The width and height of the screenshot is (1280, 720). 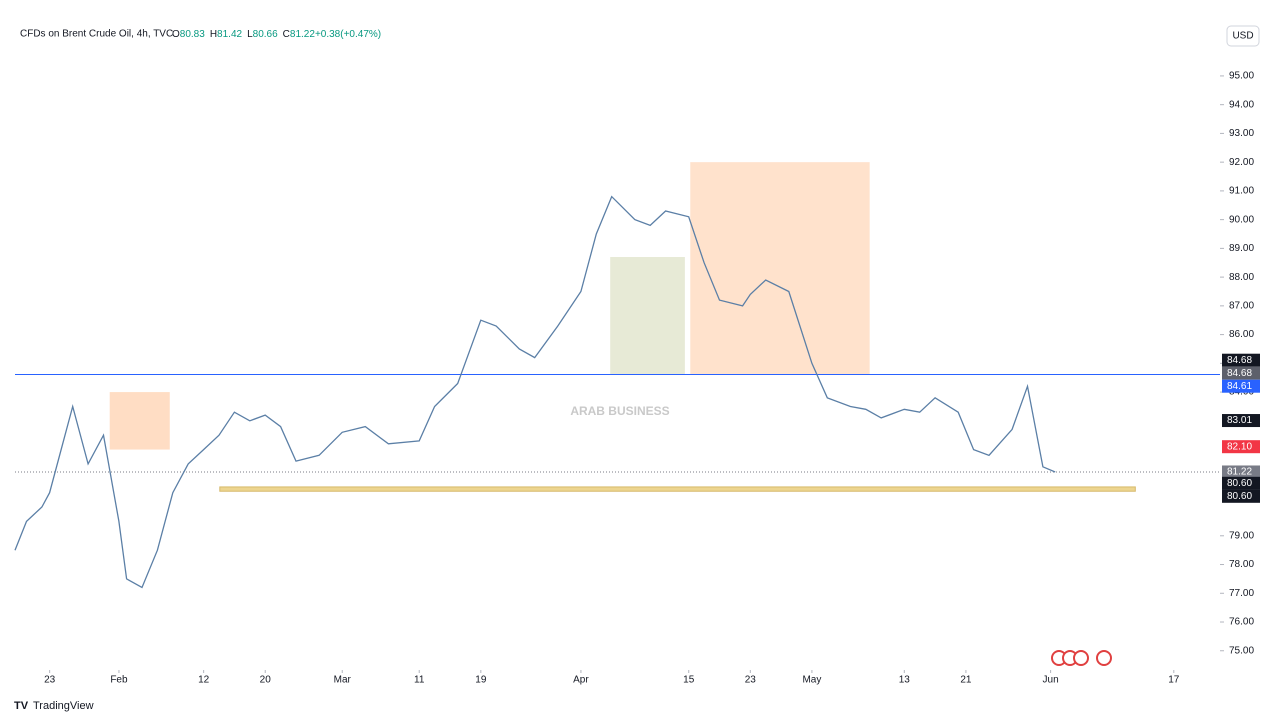 I want to click on ohlc-value: 80.66, so click(x=265, y=34).